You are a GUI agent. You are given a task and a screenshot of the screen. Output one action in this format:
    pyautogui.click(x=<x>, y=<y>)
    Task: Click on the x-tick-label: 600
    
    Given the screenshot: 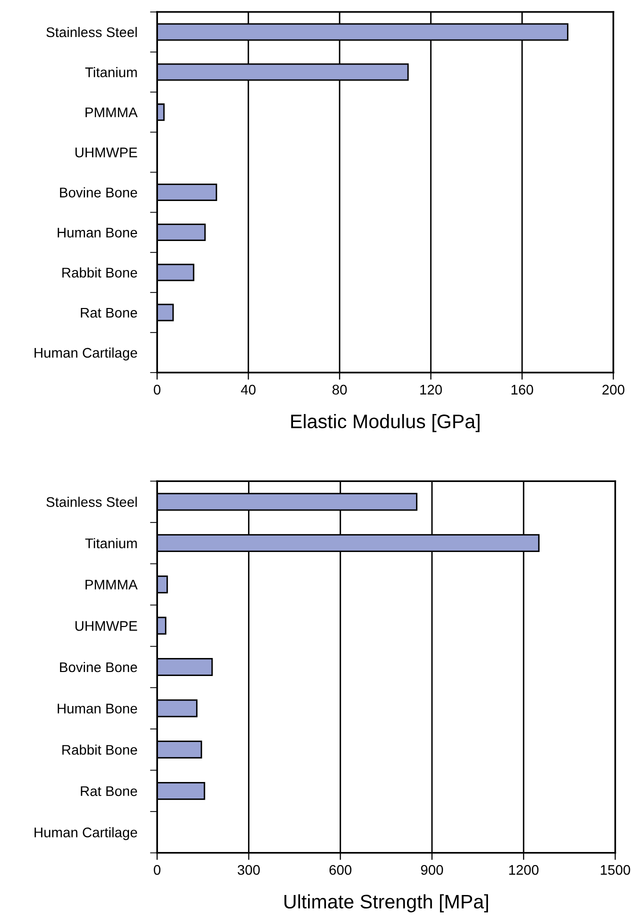 What is the action you would take?
    pyautogui.click(x=340, y=870)
    